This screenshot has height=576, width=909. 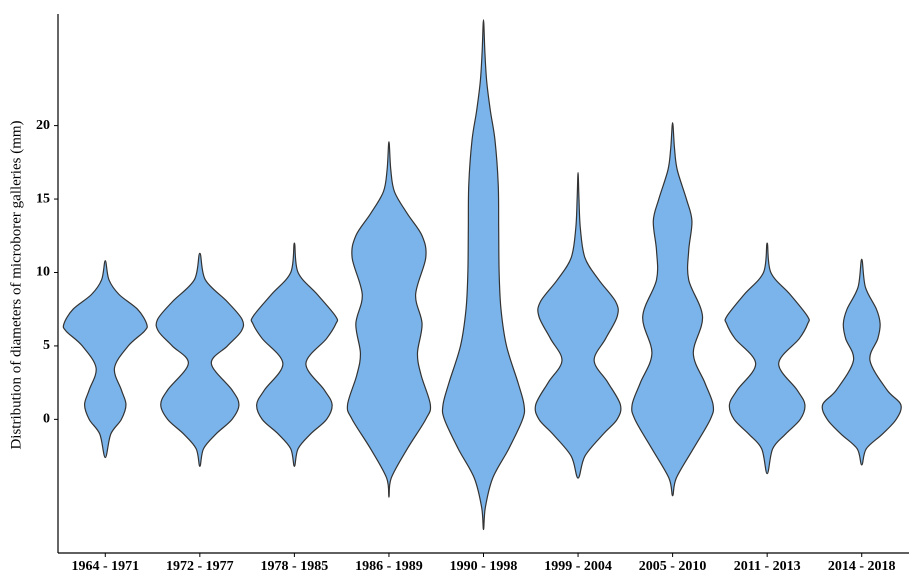 I want to click on y-tick-label: 15, so click(x=43, y=198).